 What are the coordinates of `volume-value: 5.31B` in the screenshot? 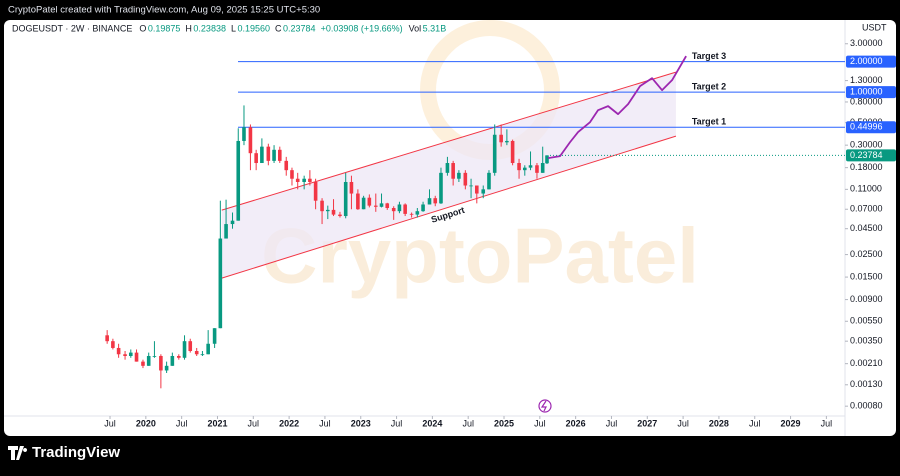 It's located at (435, 28).